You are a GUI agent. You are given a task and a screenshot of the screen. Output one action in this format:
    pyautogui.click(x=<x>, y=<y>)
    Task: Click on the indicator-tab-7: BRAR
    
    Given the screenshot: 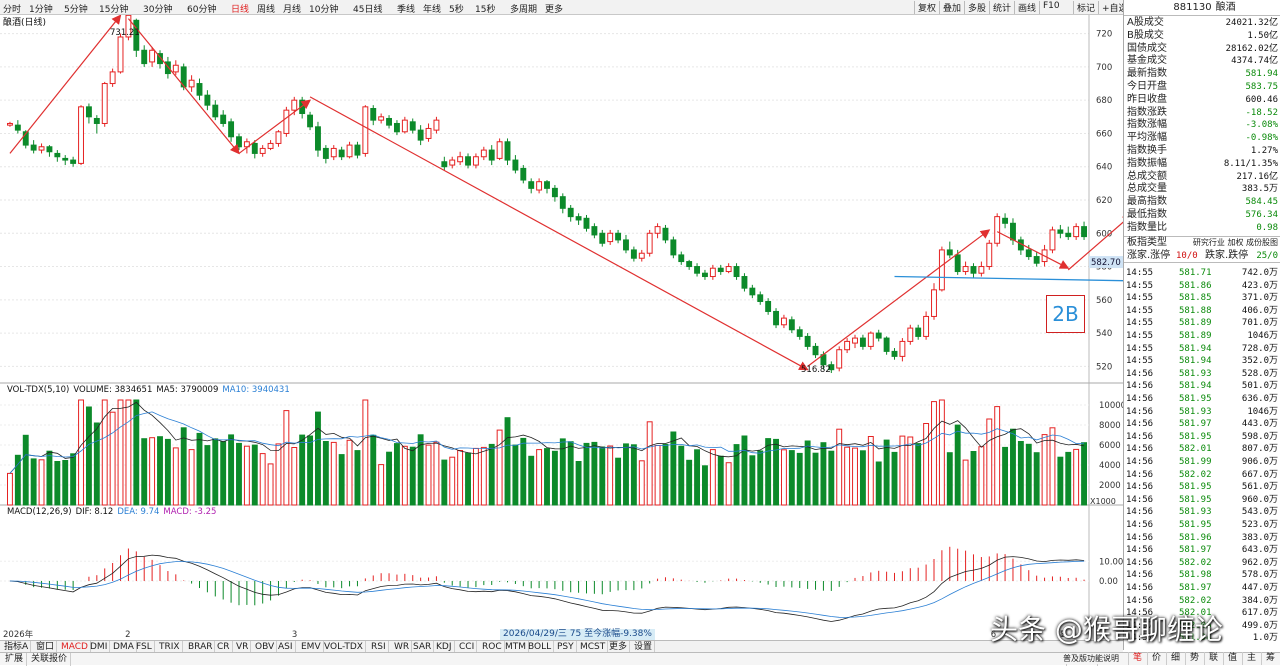 What is the action you would take?
    pyautogui.click(x=201, y=647)
    